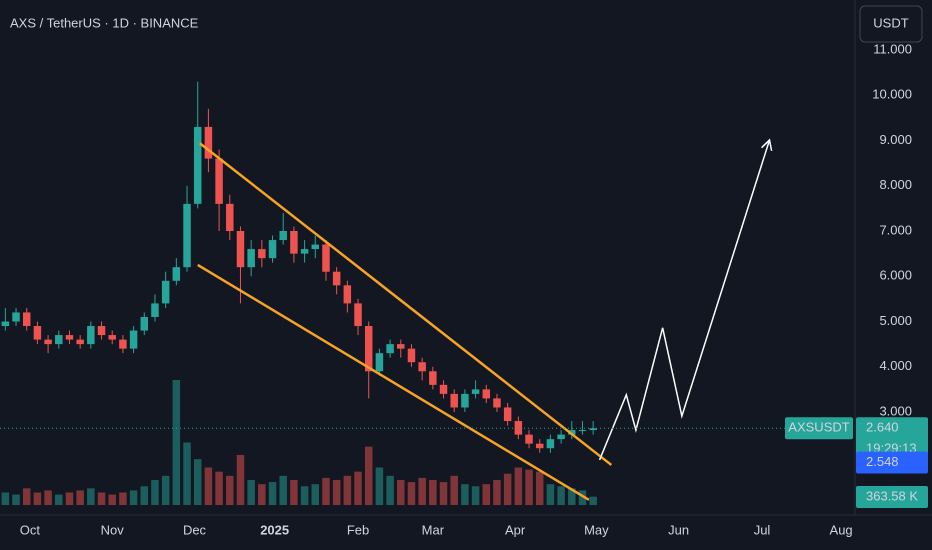  What do you see at coordinates (767, 144) in the screenshot?
I see `projection-arrowhead` at bounding box center [767, 144].